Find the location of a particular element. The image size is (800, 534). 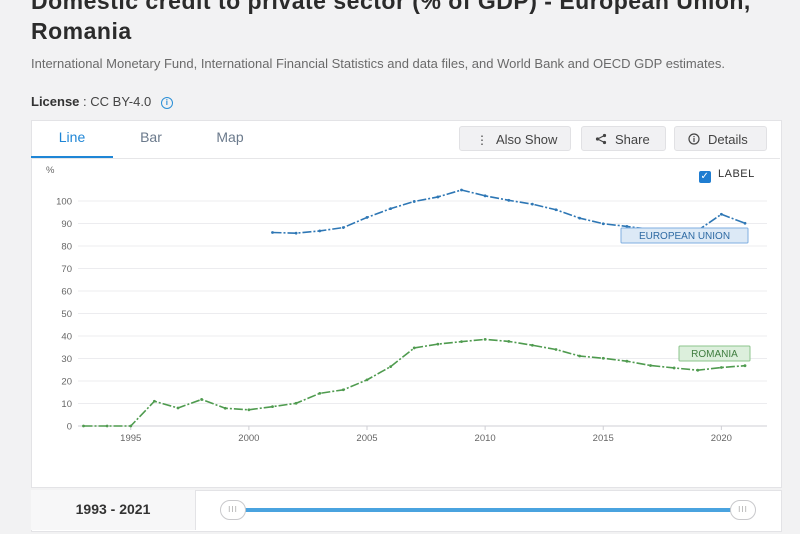

details-button: Details is located at coordinates (720, 138).